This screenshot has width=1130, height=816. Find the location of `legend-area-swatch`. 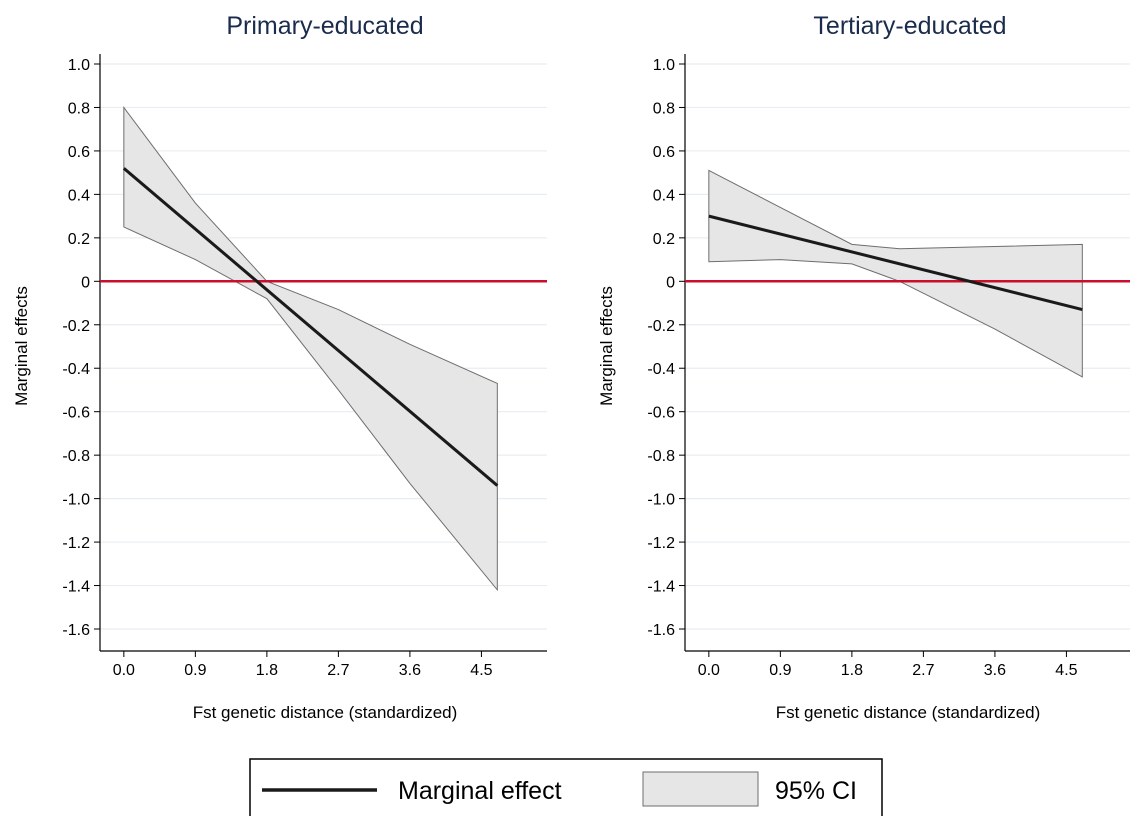

legend-area-swatch is located at coordinates (700, 789).